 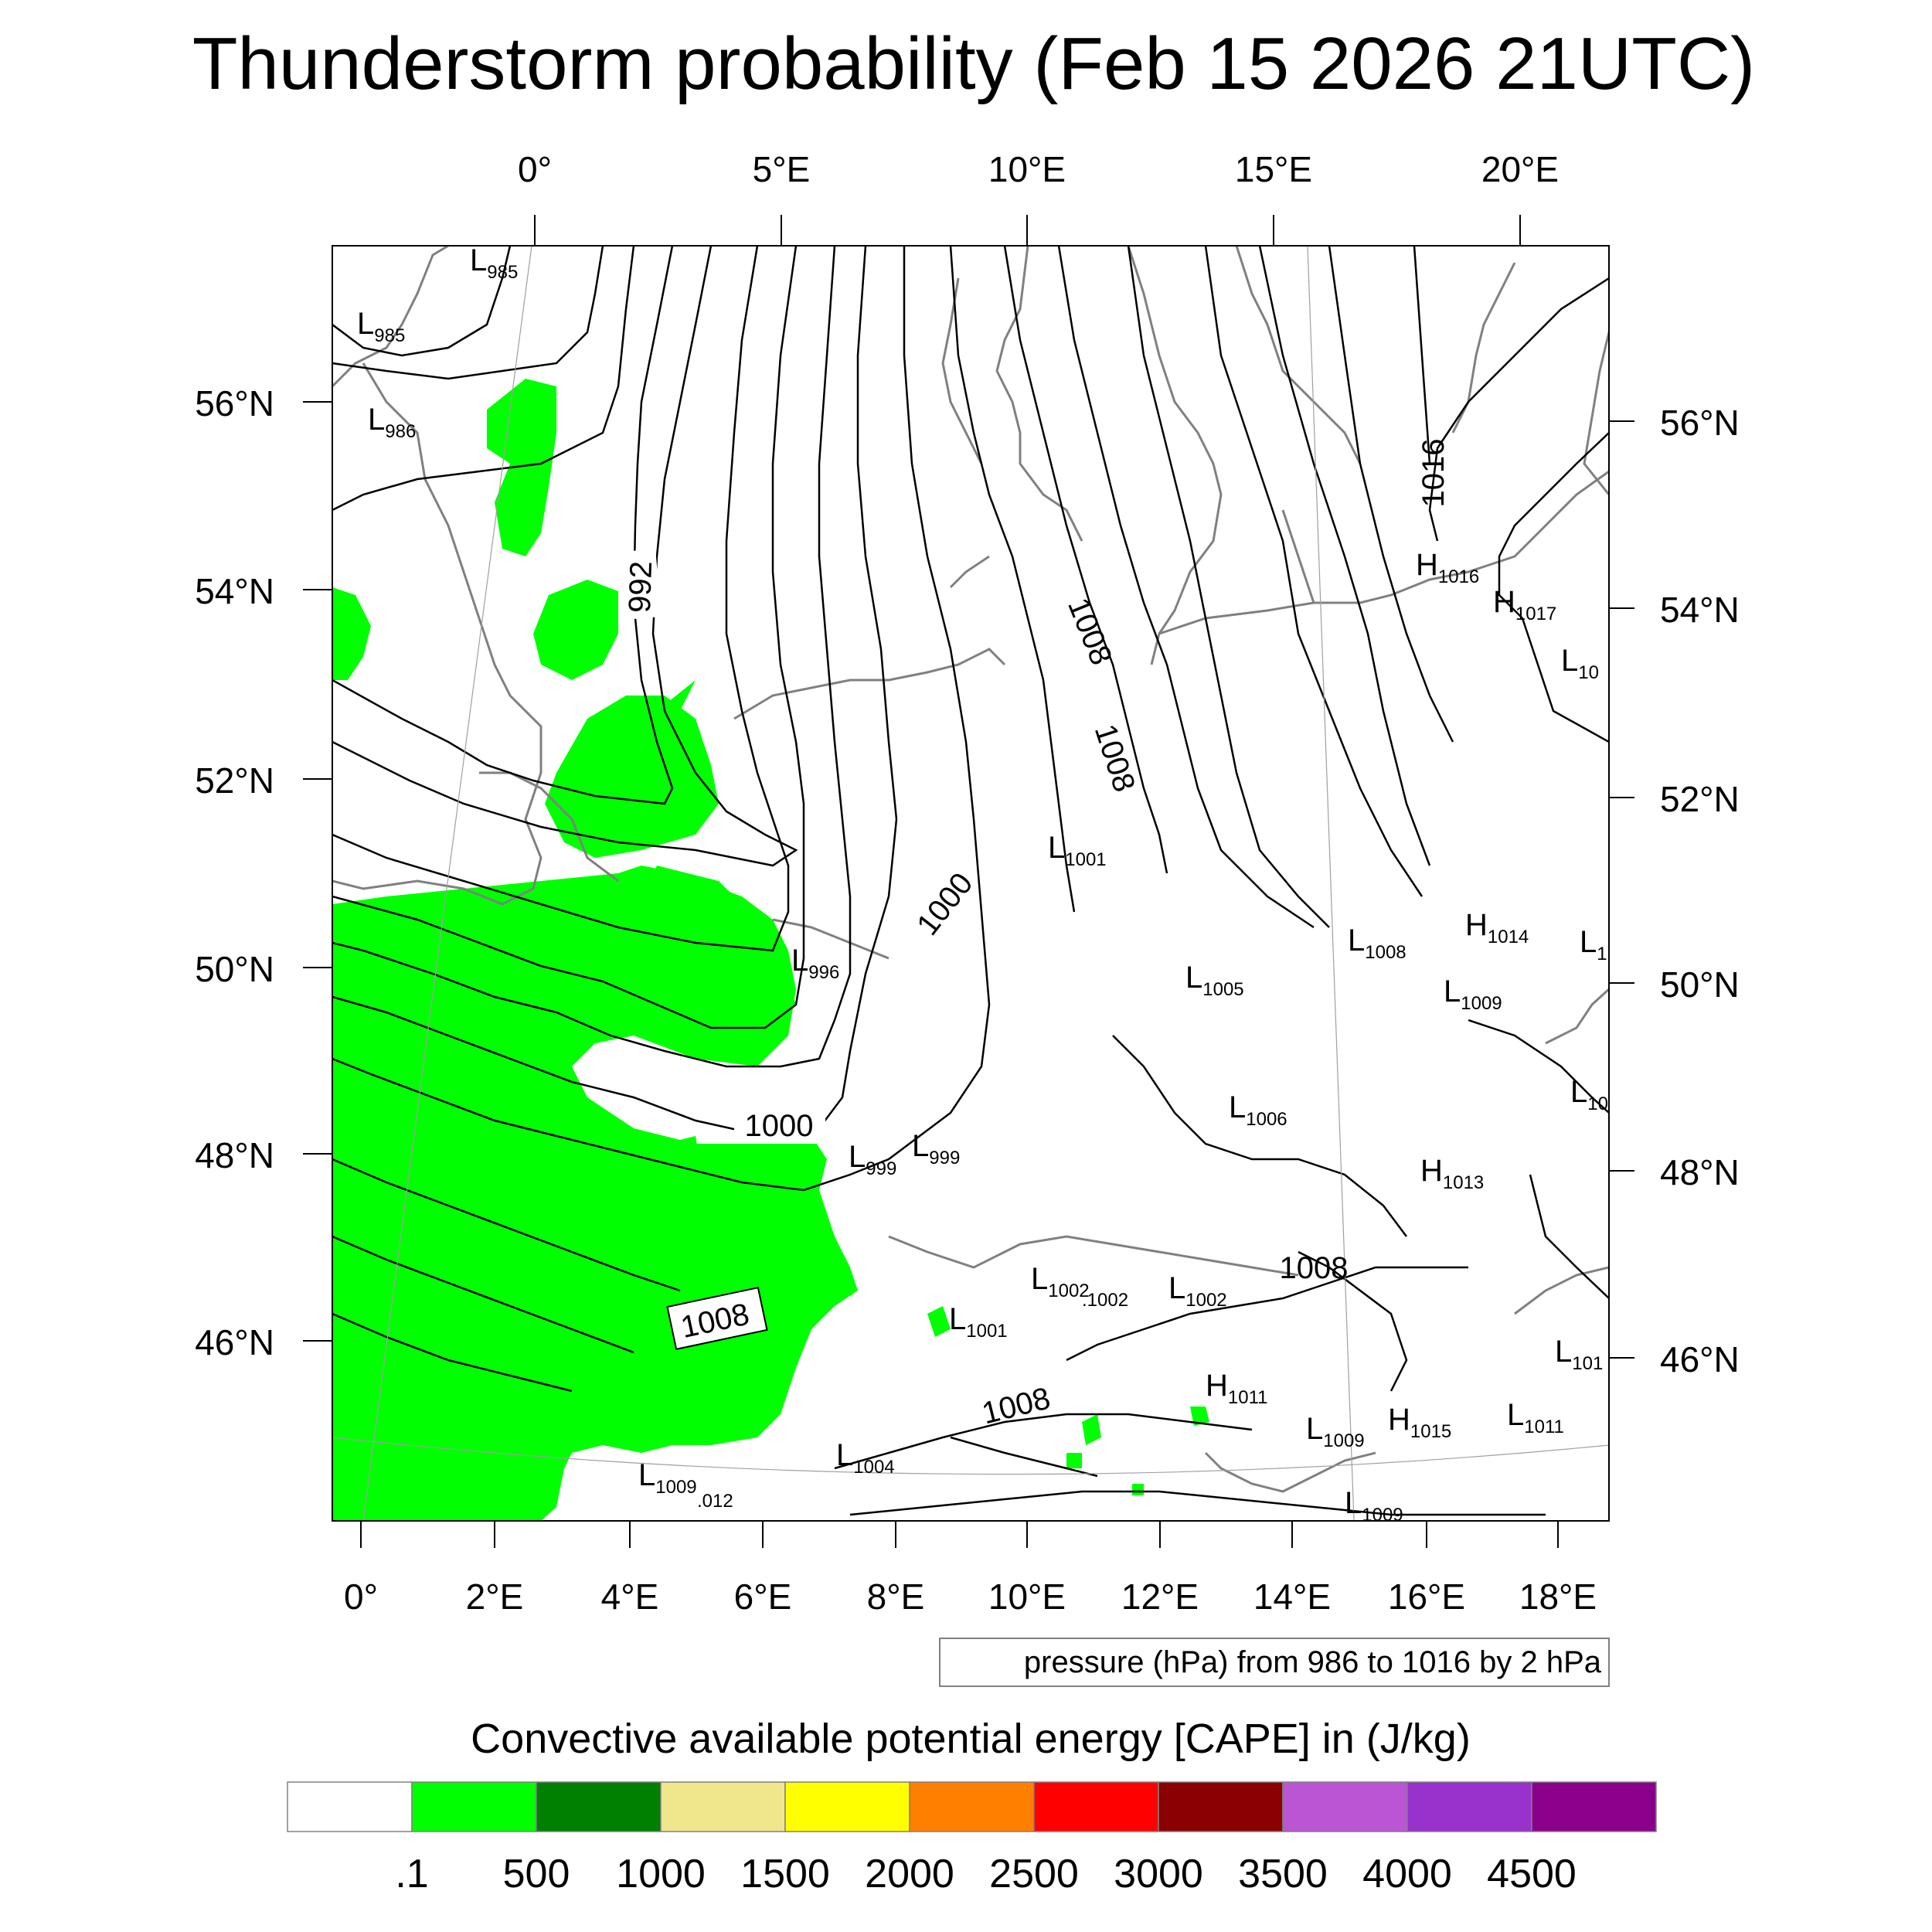 I want to click on bottom-lon-axis, so click(x=960, y=1534).